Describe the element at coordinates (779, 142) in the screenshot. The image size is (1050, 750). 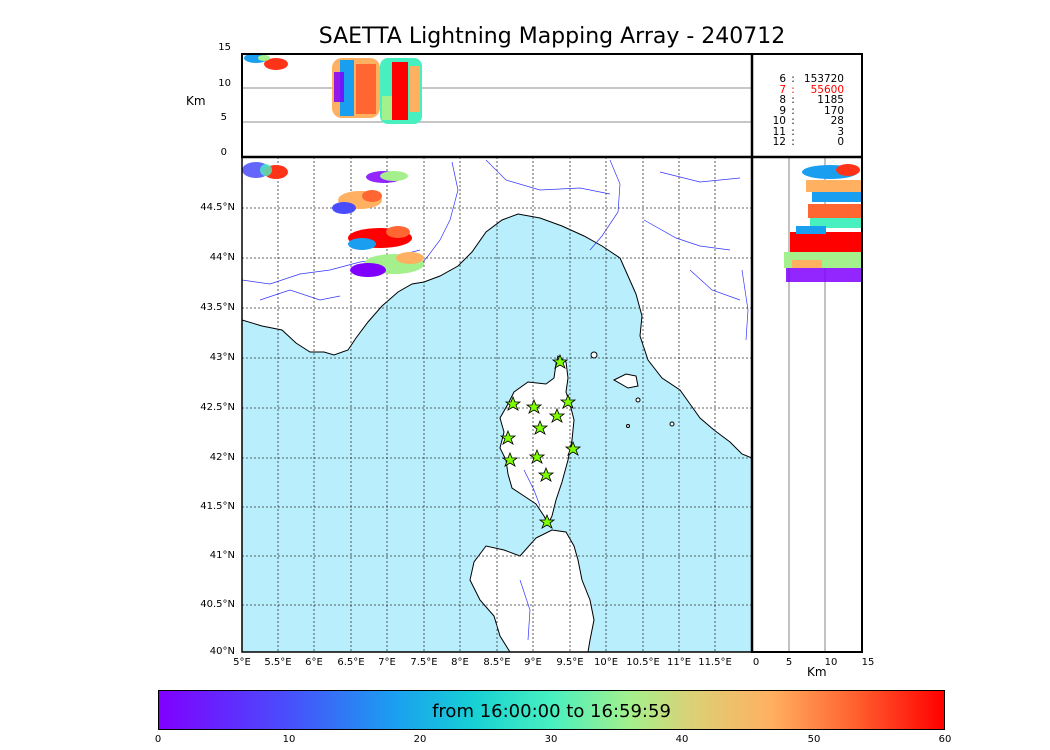
I see `stations-count-key: 12` at that location.